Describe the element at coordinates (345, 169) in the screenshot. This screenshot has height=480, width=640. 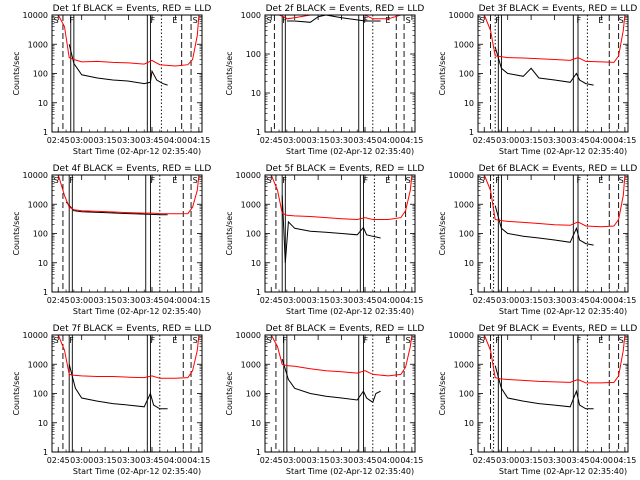
I see `panel-title: Det 5f BLACK = Events, RED = LLD` at that location.